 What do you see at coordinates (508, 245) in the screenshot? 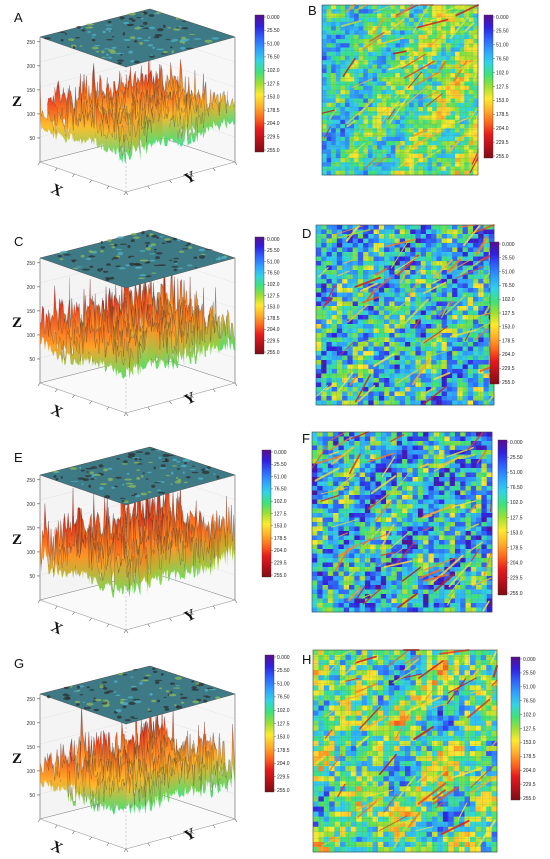
I see `colorbar-tick-label: 0.000` at bounding box center [508, 245].